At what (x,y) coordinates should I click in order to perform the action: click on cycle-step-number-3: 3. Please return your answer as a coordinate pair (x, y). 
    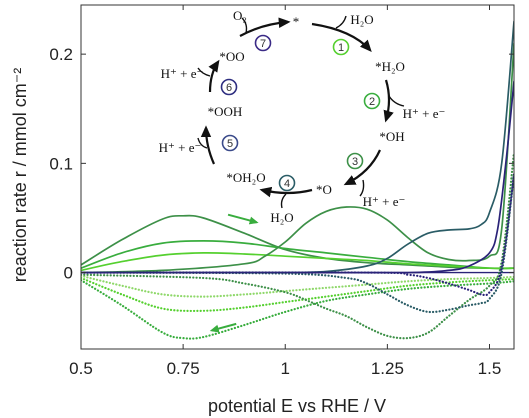
    Looking at the image, I should click on (355, 162).